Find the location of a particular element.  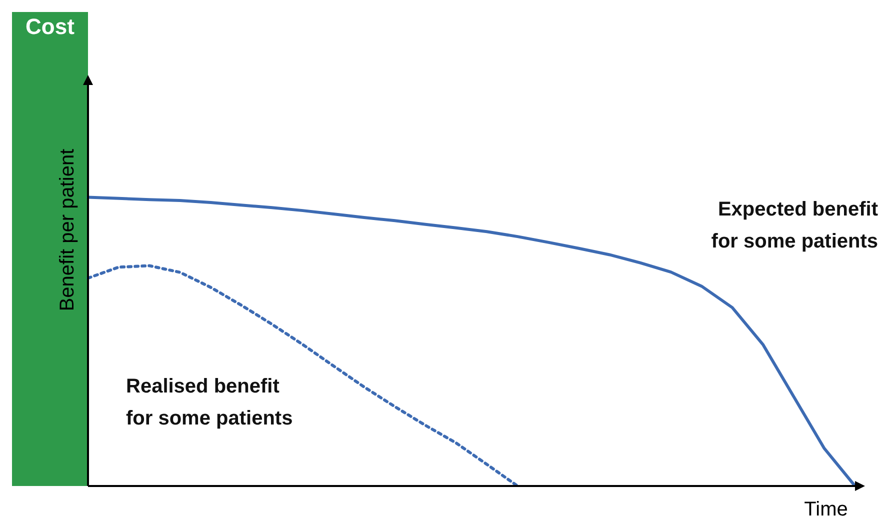

text: Cost is located at coordinates (50, 27).